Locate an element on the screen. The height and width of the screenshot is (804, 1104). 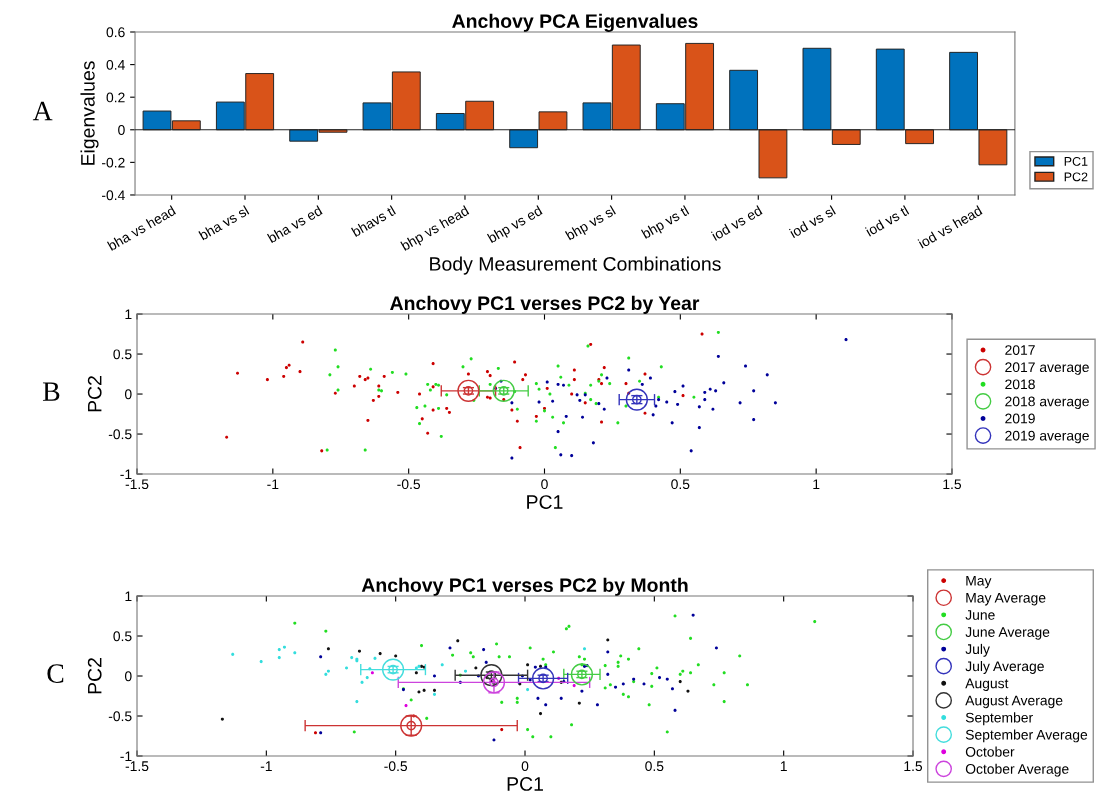
legend-label: 2018 is located at coordinates (1020, 384).